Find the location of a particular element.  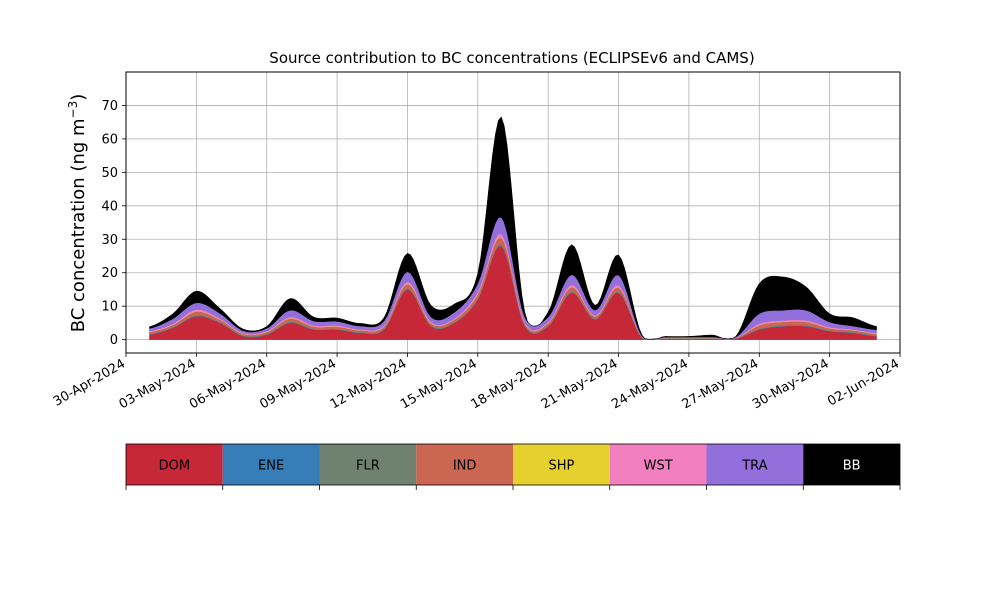

legend-swatch-dom is located at coordinates (174, 464).